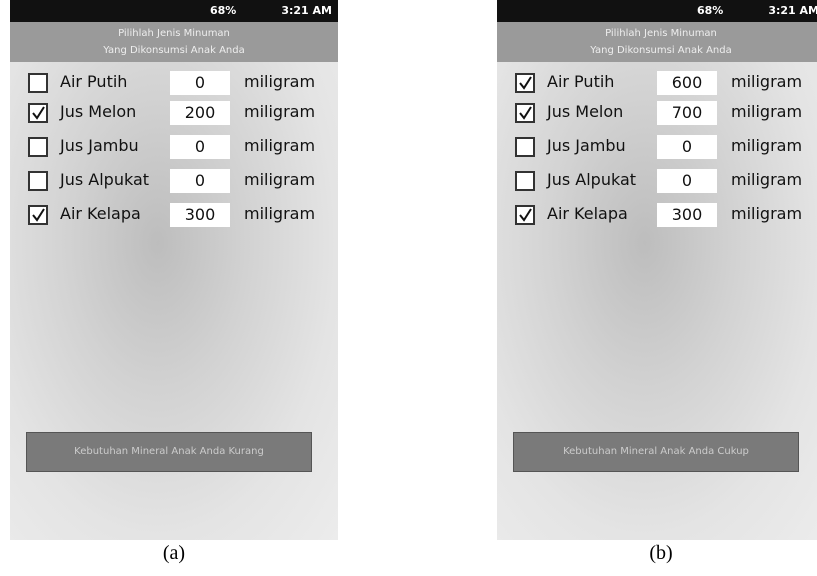 The image size is (817, 576). What do you see at coordinates (687, 83) in the screenshot?
I see `amount-field: 600` at bounding box center [687, 83].